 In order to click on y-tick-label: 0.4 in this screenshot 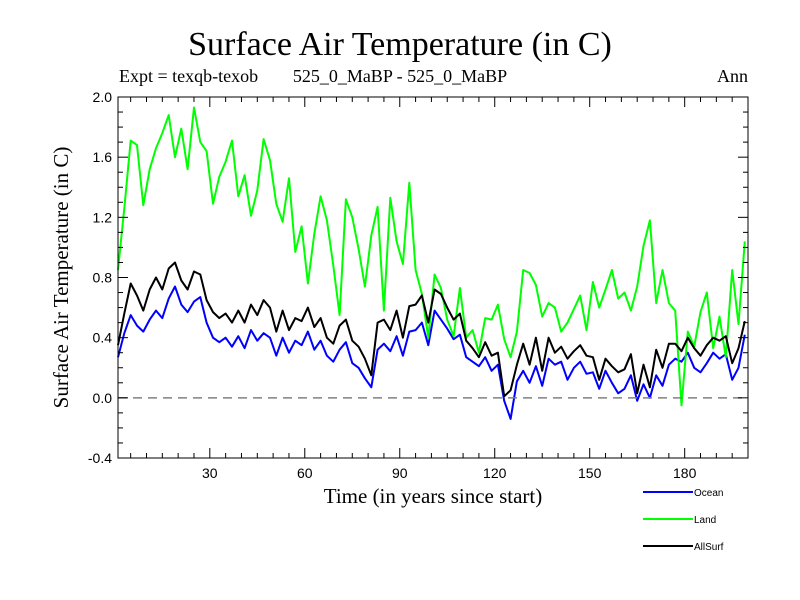, I will do `click(103, 338)`.